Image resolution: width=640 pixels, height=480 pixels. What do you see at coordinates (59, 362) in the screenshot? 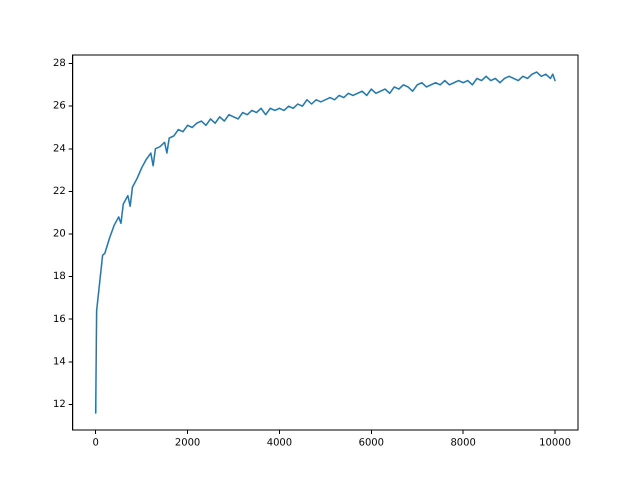
I see `y-tick-label: 14` at bounding box center [59, 362].